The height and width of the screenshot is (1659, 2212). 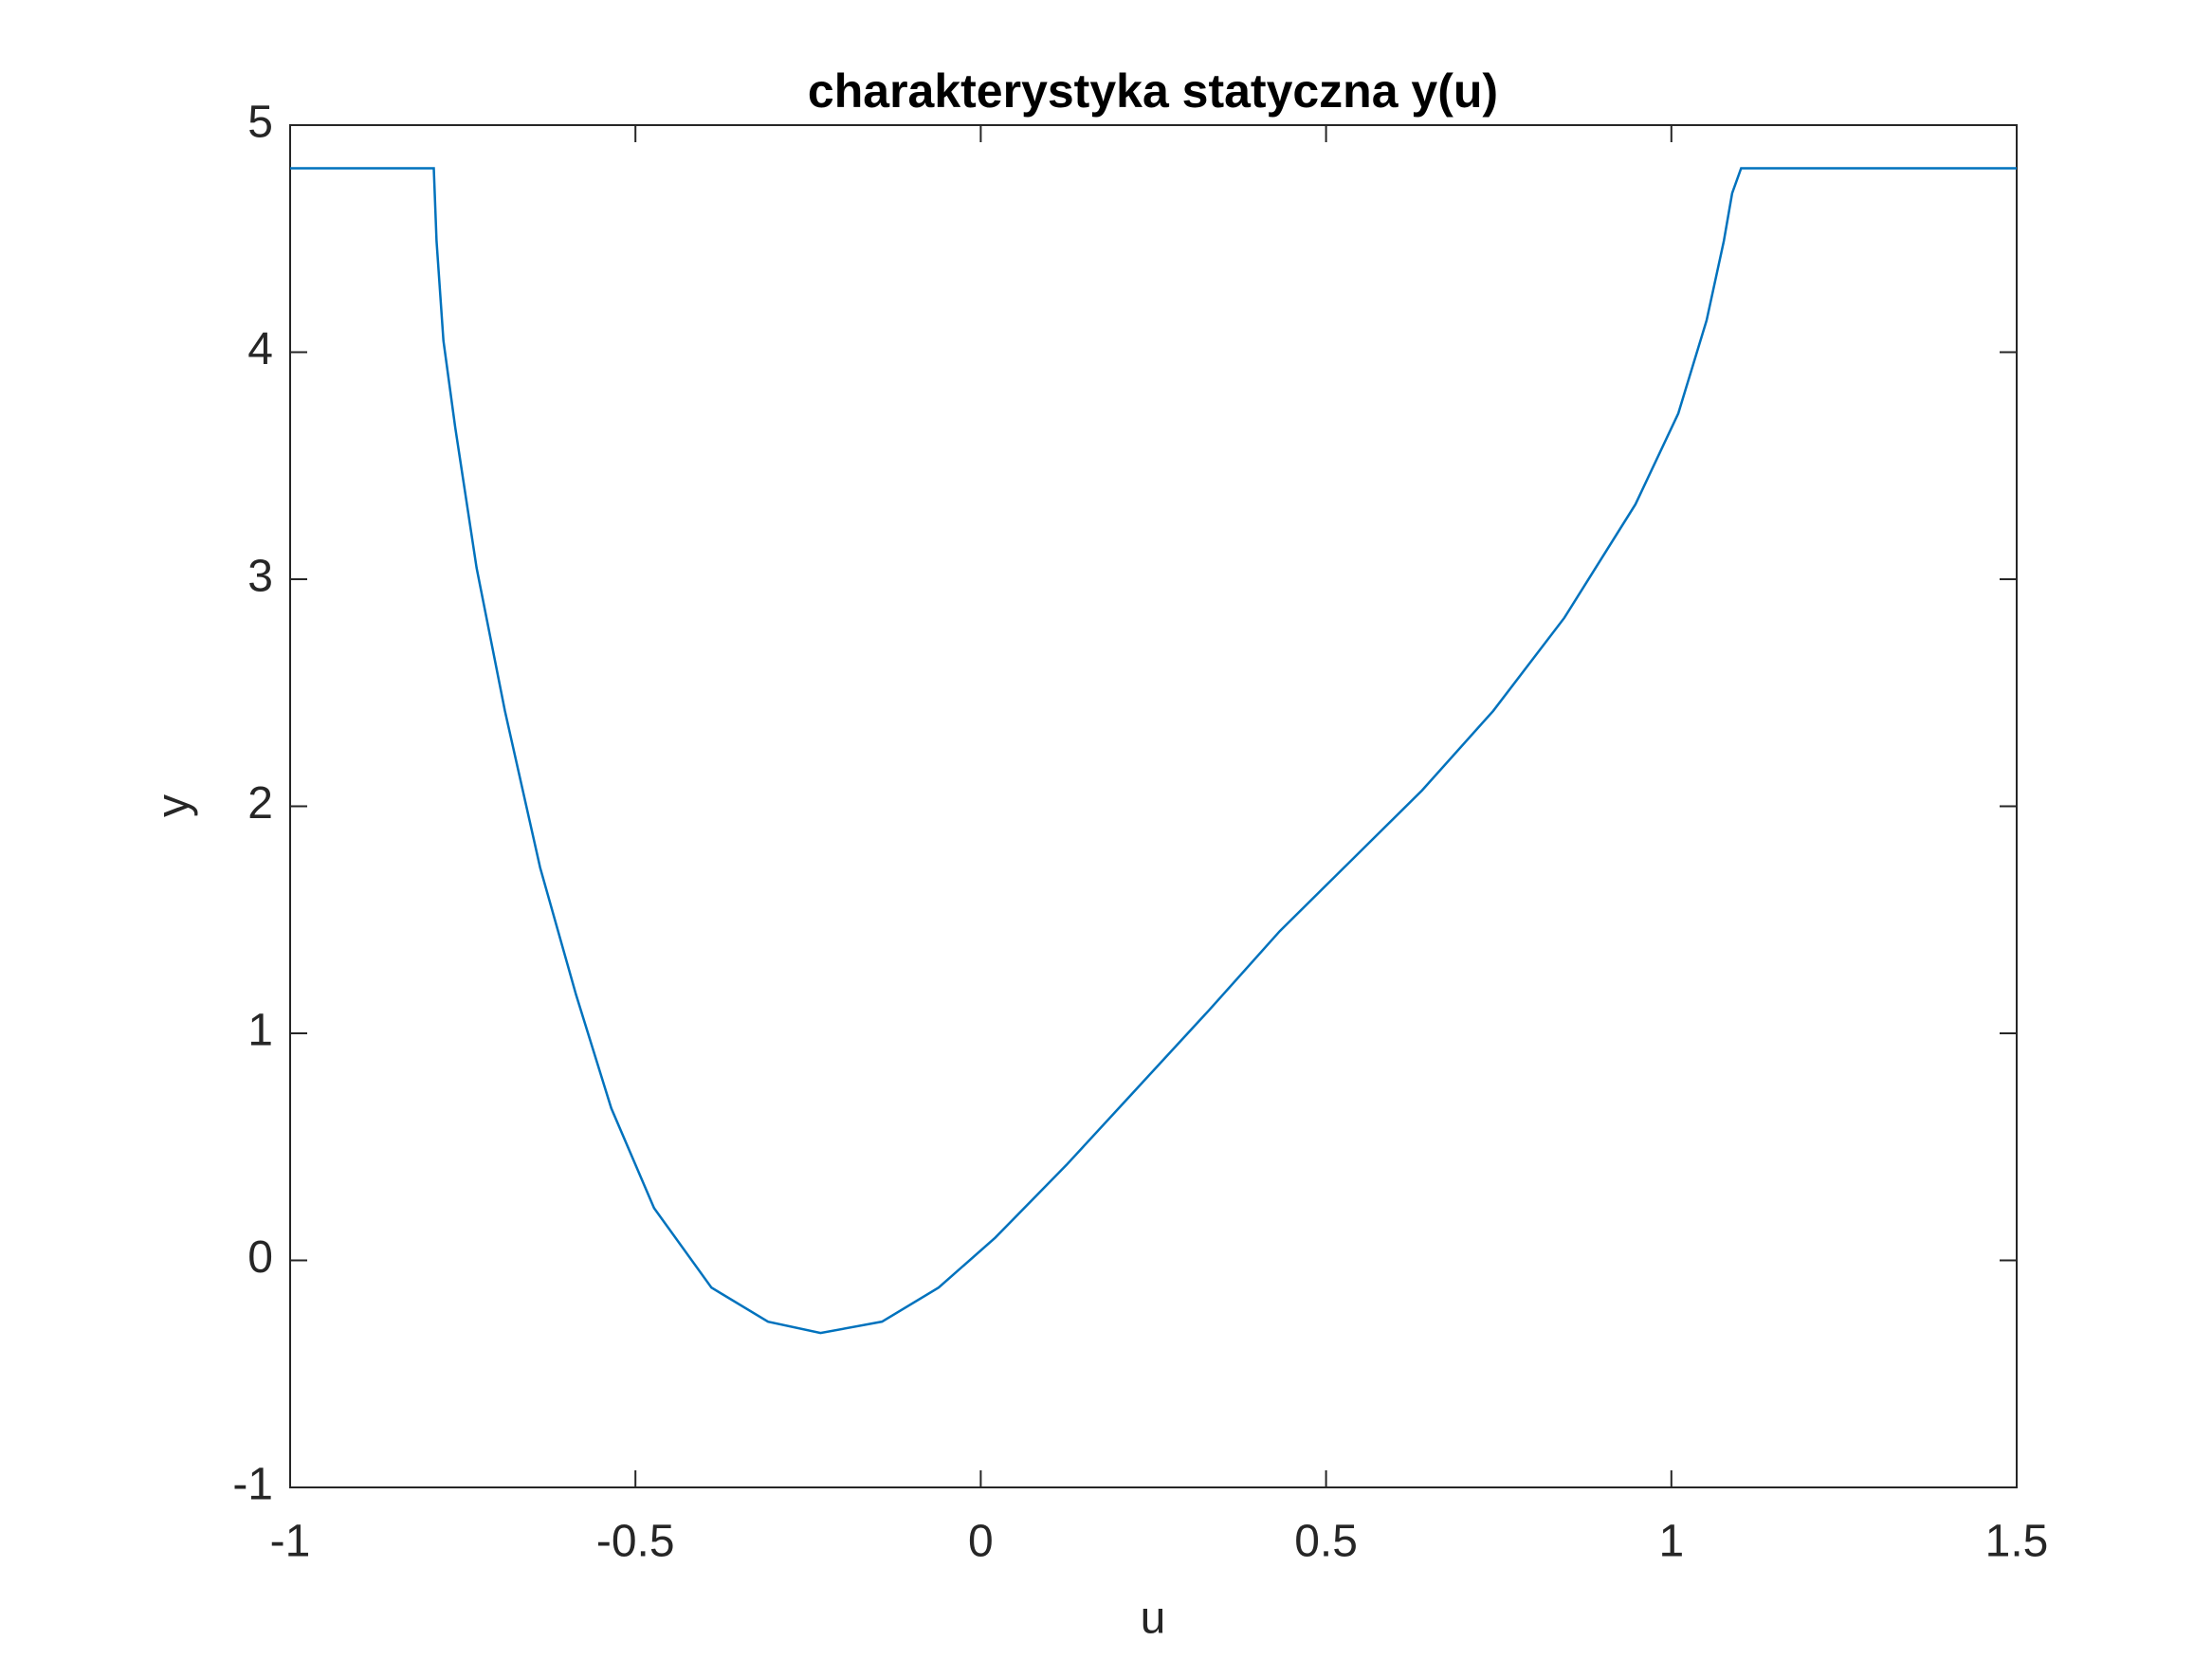 What do you see at coordinates (260, 577) in the screenshot?
I see `y-tick-label: 3` at bounding box center [260, 577].